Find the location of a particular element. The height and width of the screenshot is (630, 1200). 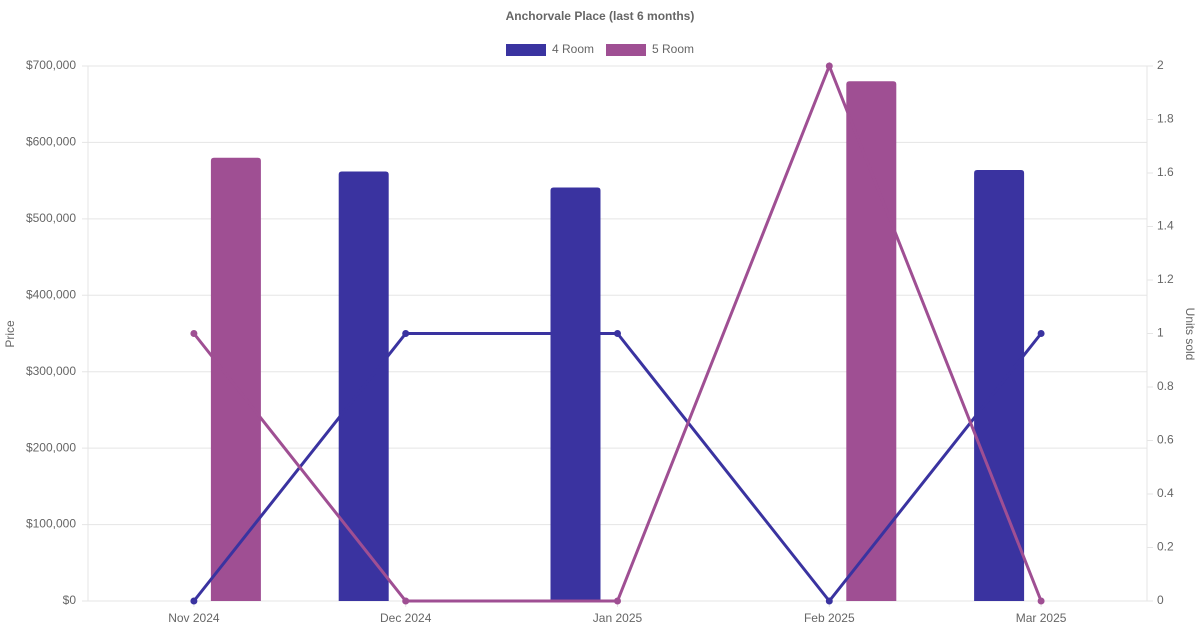

x-tick-label: Nov 2024 is located at coordinates (194, 618).